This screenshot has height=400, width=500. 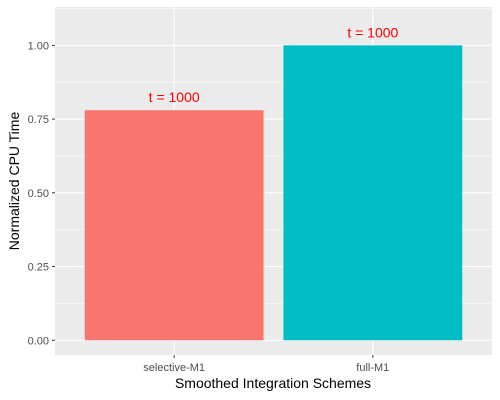 What do you see at coordinates (38, 120) in the screenshot?
I see `y-tick-label: 0.75` at bounding box center [38, 120].